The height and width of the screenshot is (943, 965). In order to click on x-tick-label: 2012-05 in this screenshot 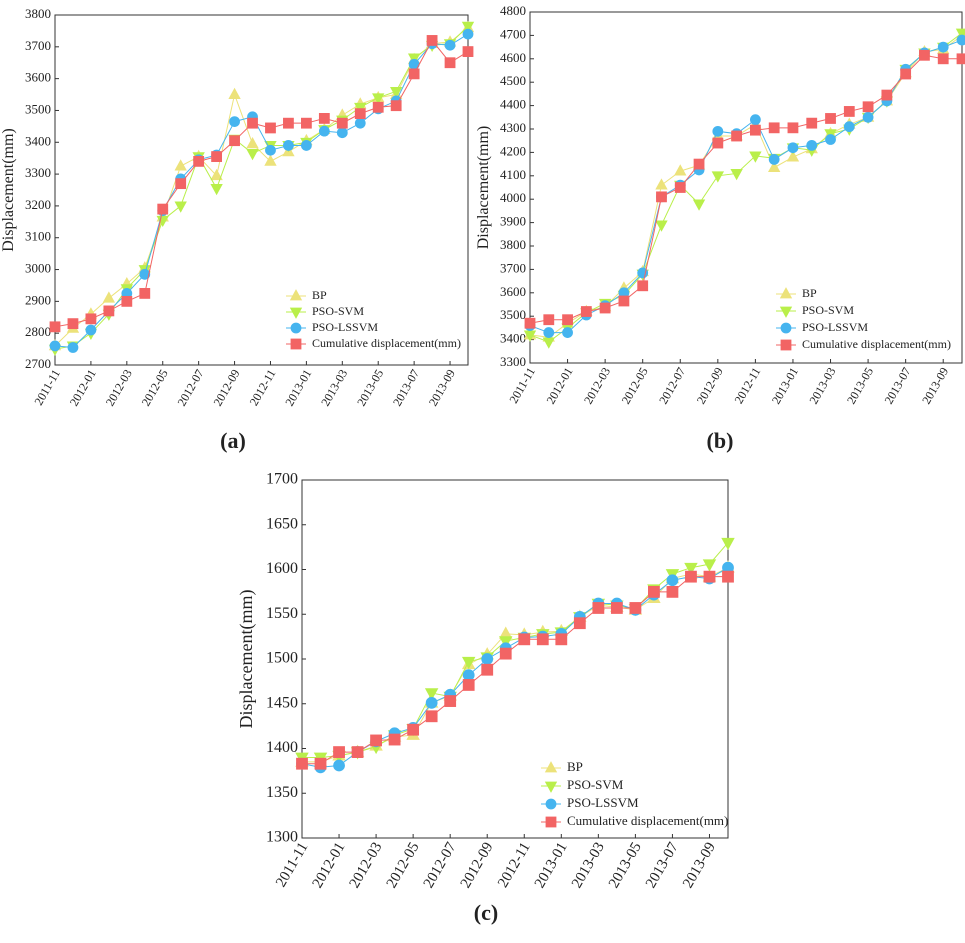, I will do `click(635, 386)`.